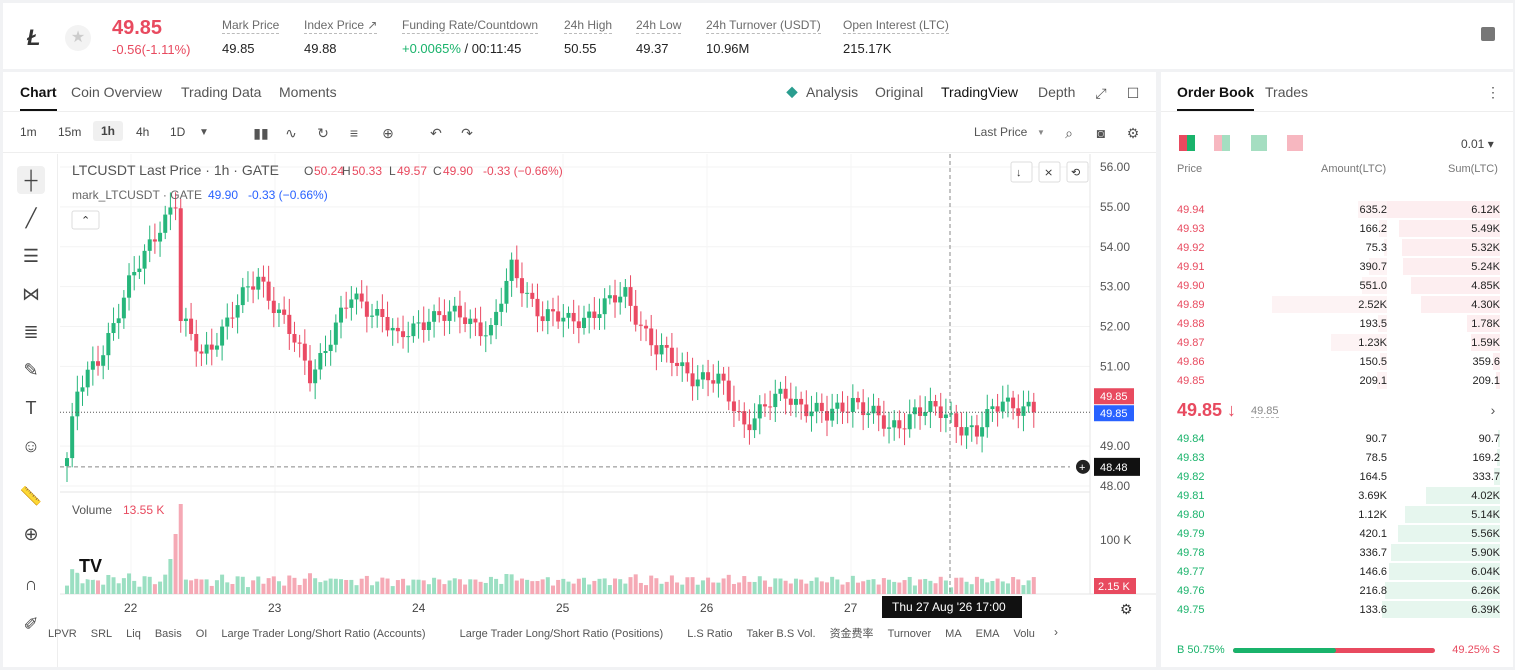  Describe the element at coordinates (1337, 476) in the screenshot. I see `bid-row: 49.82 164.5 333.7` at that location.